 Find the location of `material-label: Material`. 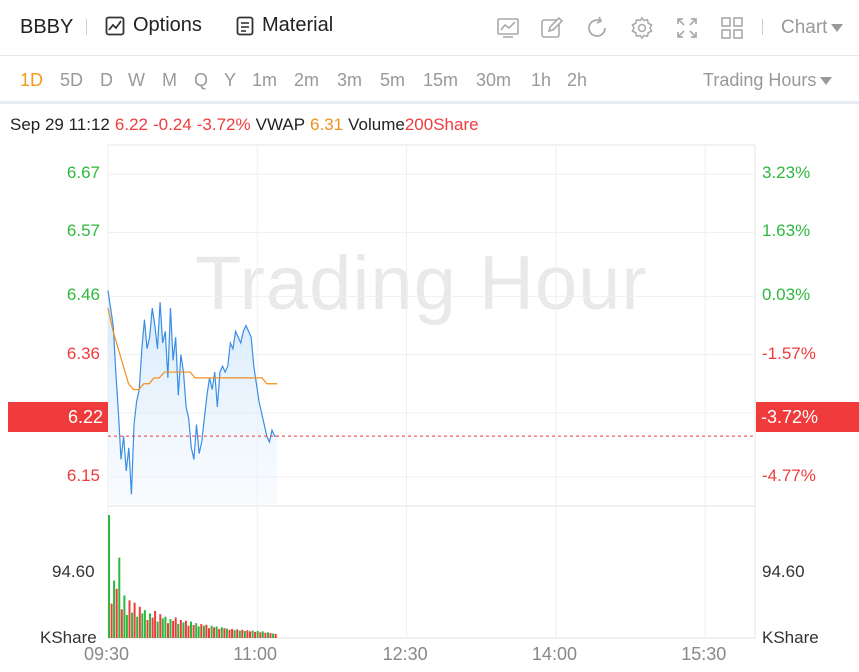

material-label: Material is located at coordinates (298, 25).